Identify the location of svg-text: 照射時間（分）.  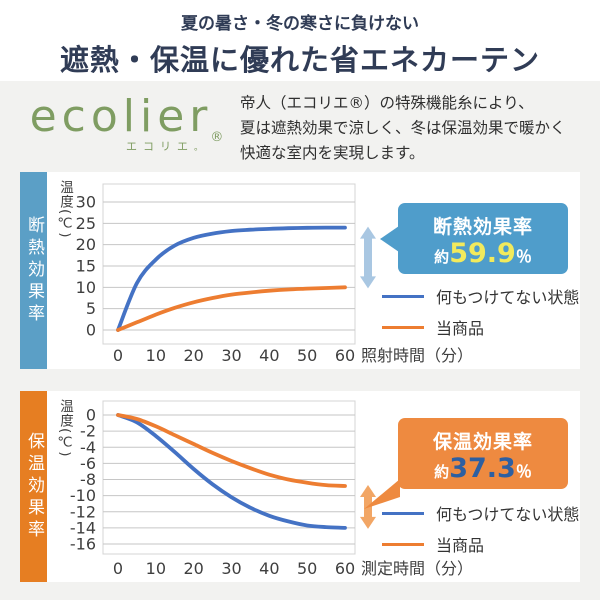
(417, 355).